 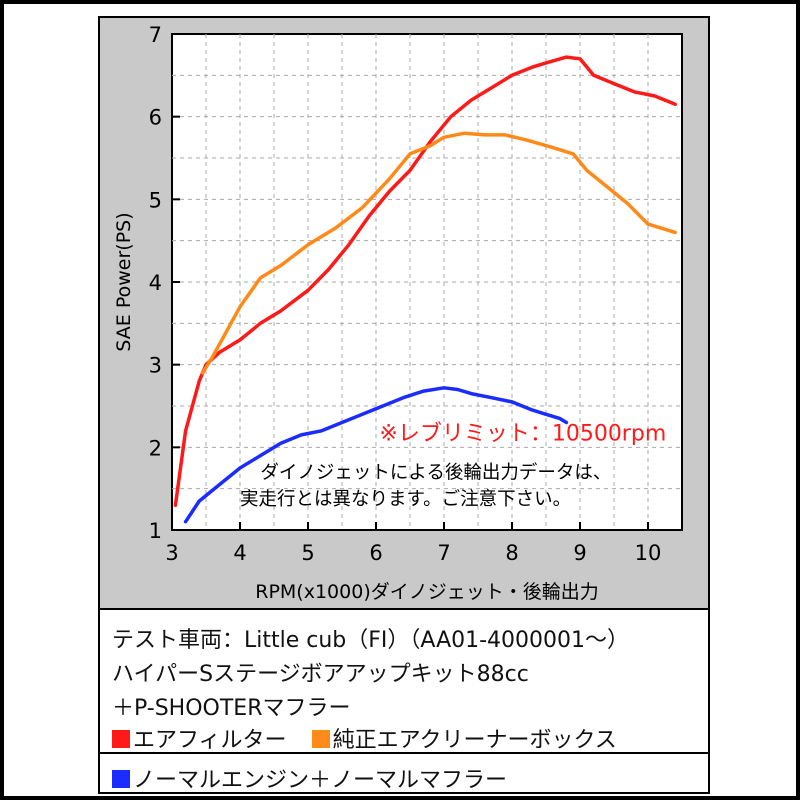 I want to click on y-axis-label: SAE Power(PS), so click(x=124, y=281).